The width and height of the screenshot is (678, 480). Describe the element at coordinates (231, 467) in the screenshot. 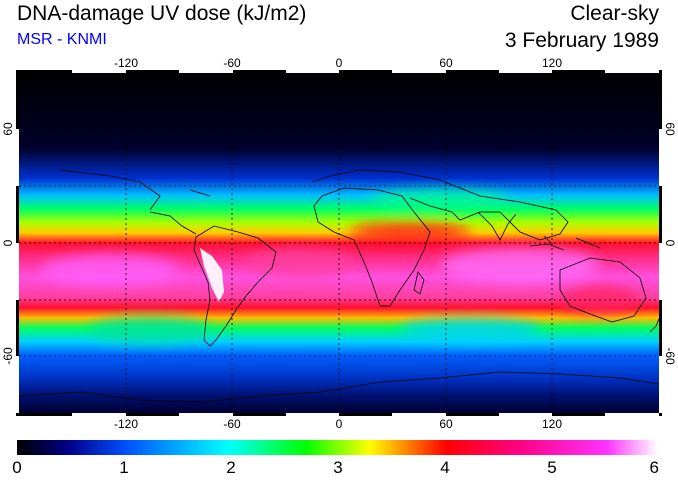

I see `colorbar-label: 2` at that location.